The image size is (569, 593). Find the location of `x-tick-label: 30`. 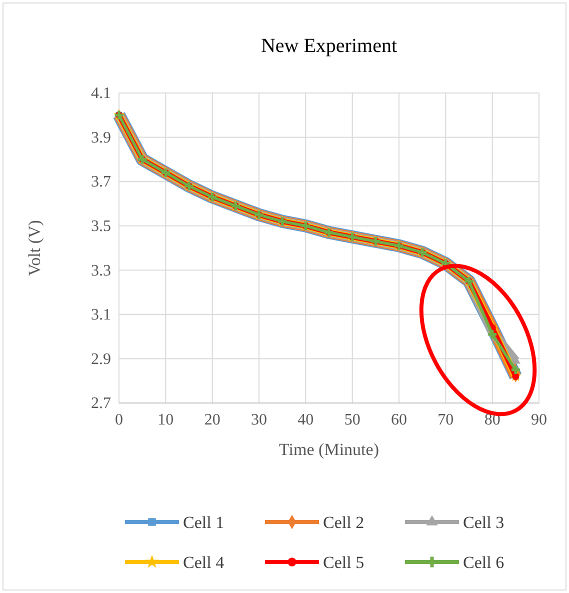

x-tick-label: 30 is located at coordinates (259, 419).